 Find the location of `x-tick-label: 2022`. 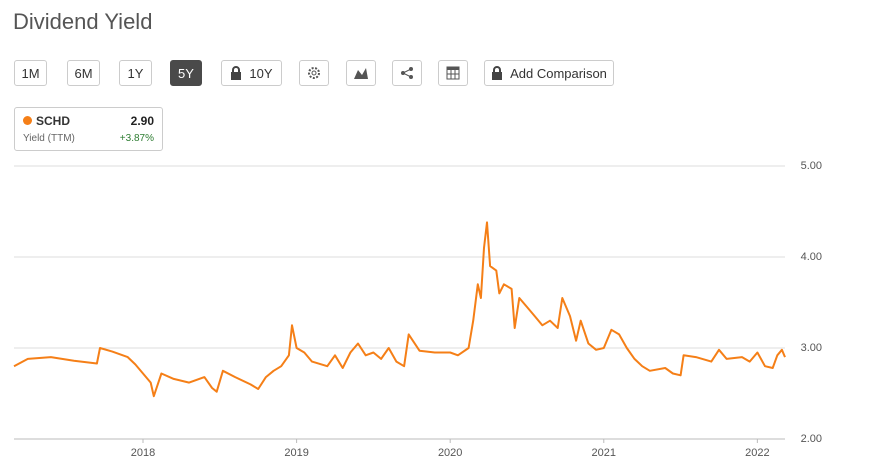

x-tick-label: 2022 is located at coordinates (757, 453).